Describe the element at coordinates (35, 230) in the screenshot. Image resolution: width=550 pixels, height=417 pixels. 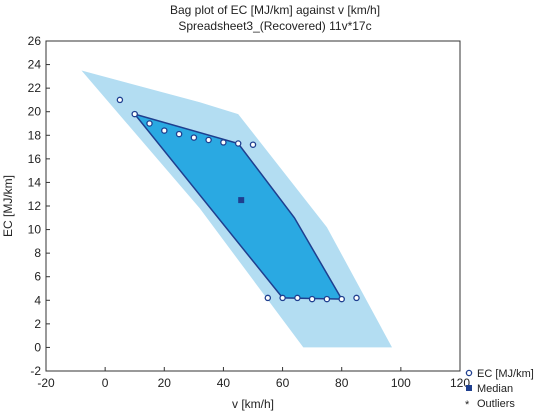
I see `y-tick-label: 10` at that location.